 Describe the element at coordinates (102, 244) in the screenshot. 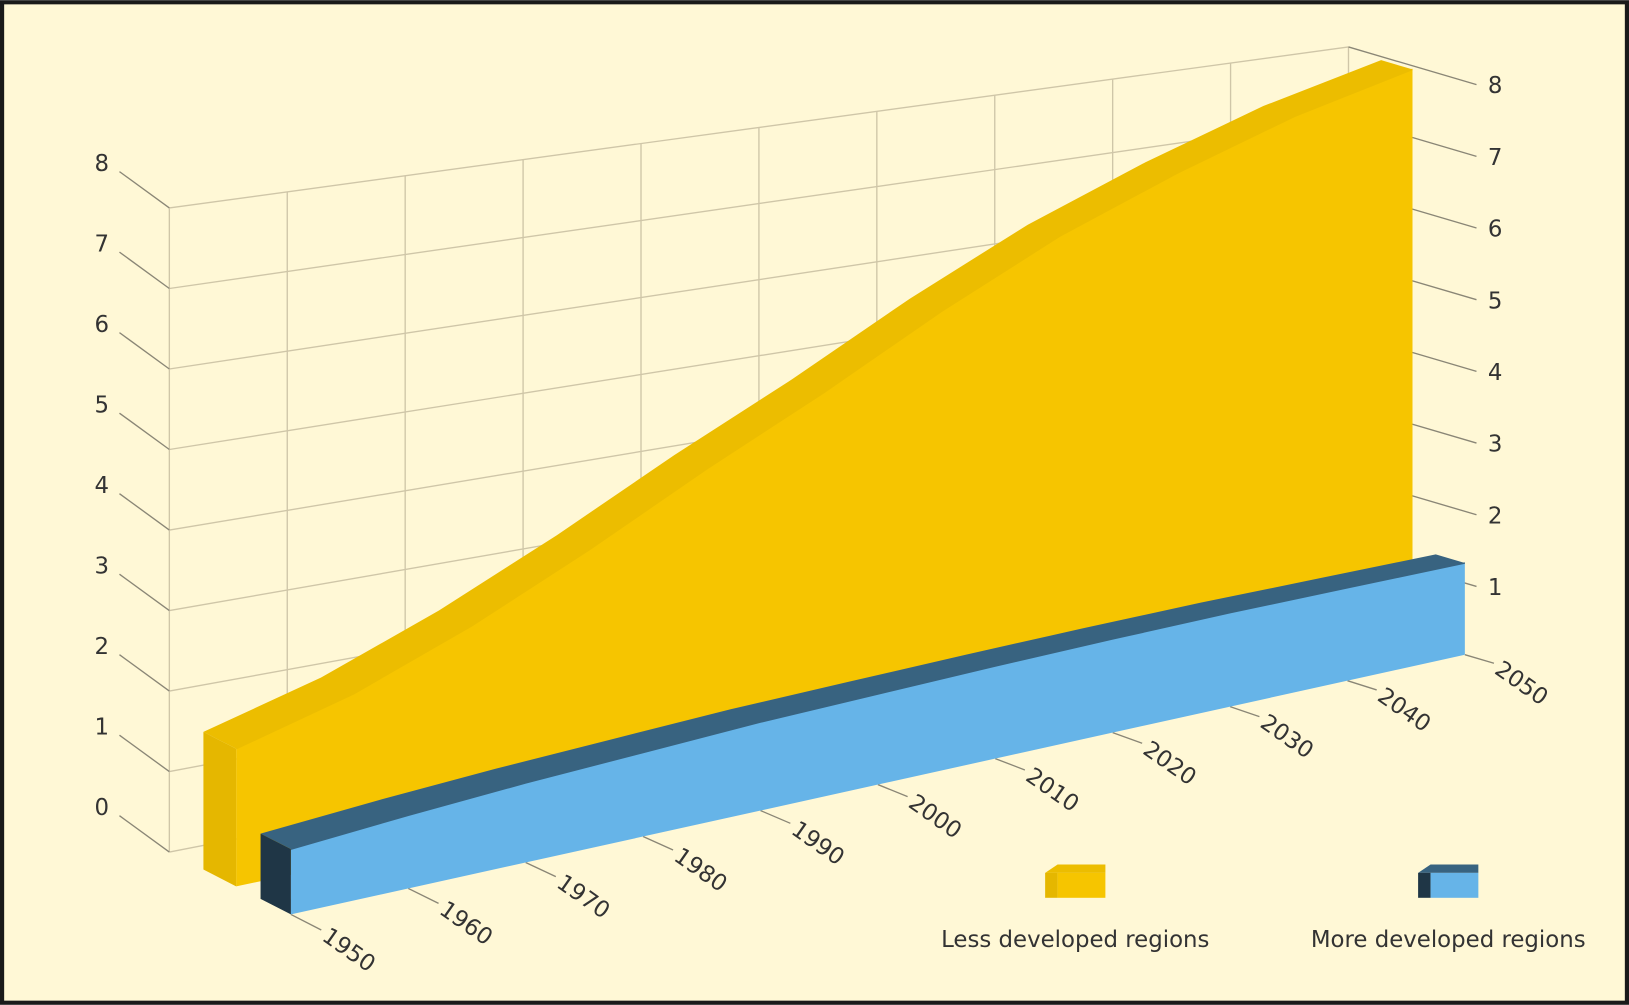

I see `y-tick-label: 7` at that location.